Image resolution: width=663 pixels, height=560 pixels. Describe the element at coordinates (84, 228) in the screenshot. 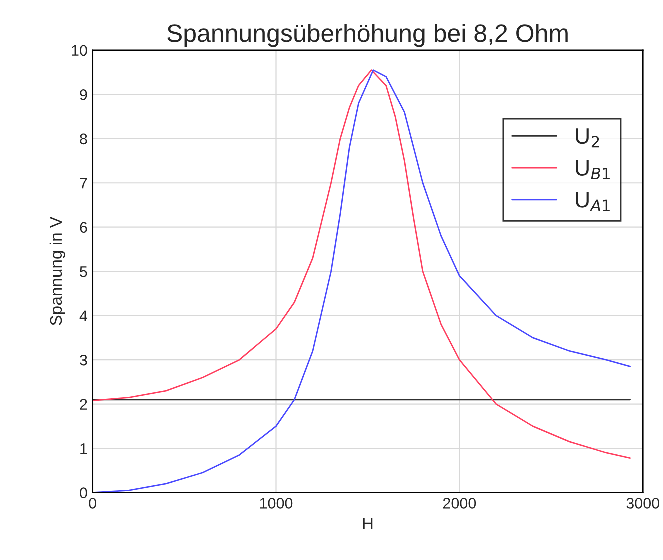

I see `y-tick-label: 6` at that location.